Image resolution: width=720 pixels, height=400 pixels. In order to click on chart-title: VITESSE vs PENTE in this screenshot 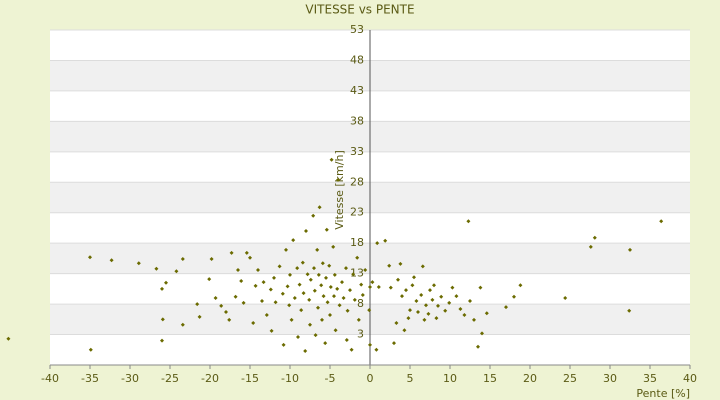, I will do `click(359, 10)`.